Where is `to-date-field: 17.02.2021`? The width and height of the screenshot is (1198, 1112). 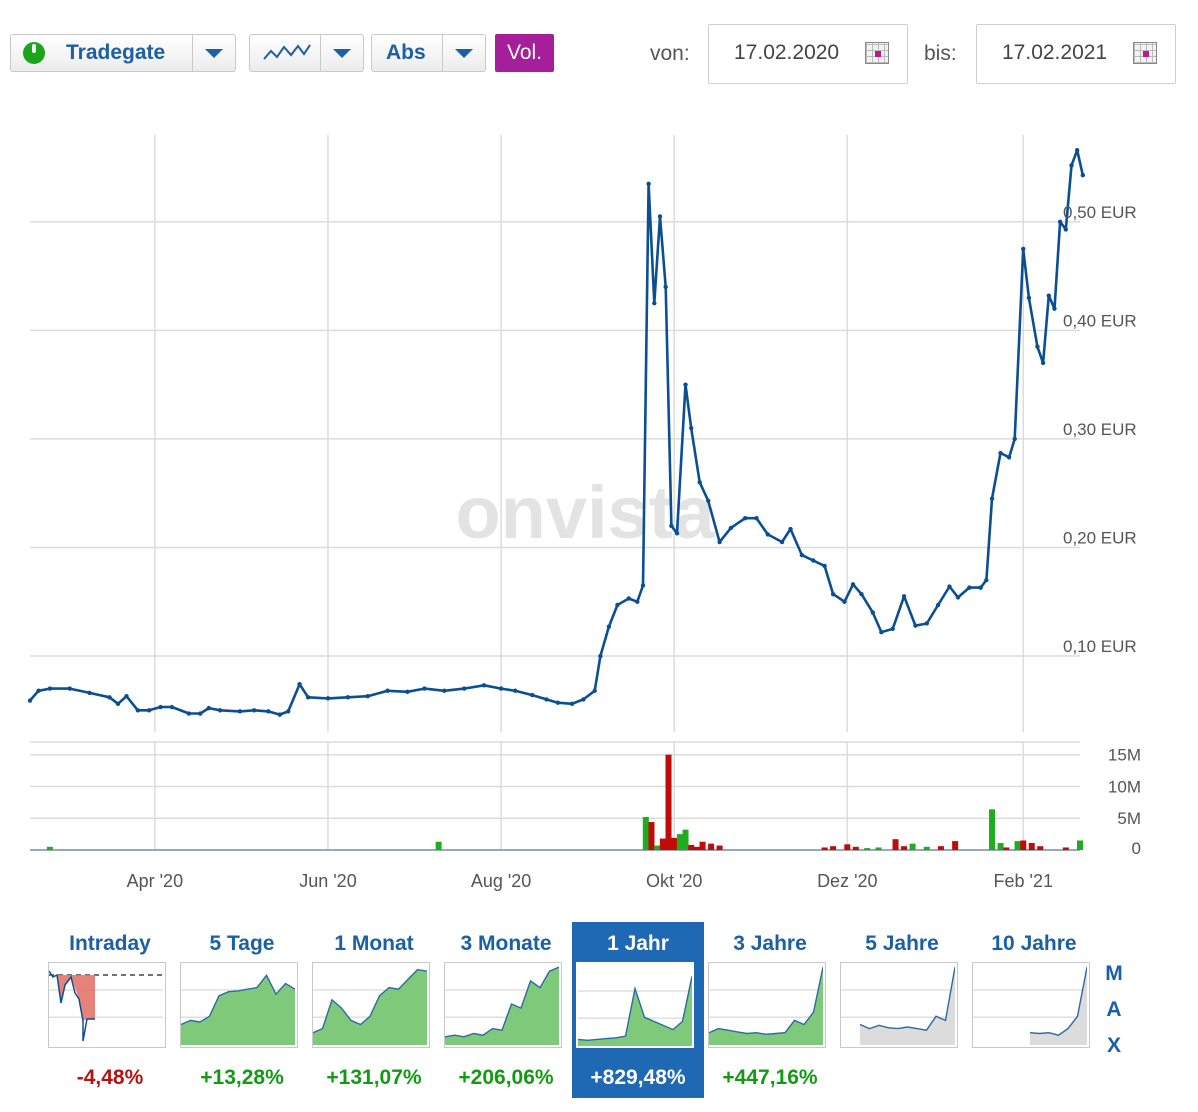 to-date-field: 17.02.2021 is located at coordinates (1076, 54).